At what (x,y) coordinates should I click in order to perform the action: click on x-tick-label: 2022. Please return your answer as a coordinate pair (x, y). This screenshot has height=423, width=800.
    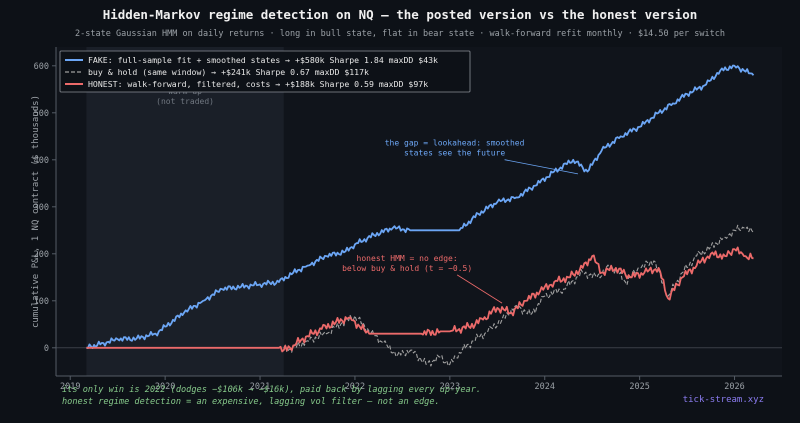
    Looking at the image, I should click on (355, 387).